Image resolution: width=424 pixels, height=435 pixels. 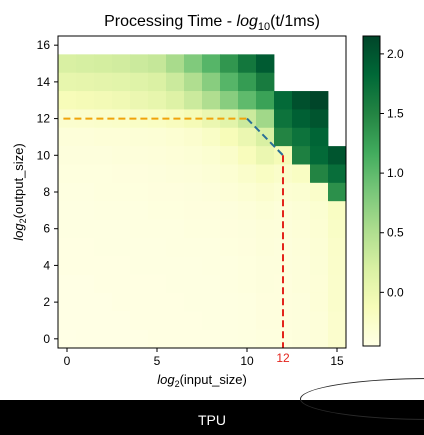 I want to click on x-axis-label-suffix: (input_size), so click(x=213, y=379).